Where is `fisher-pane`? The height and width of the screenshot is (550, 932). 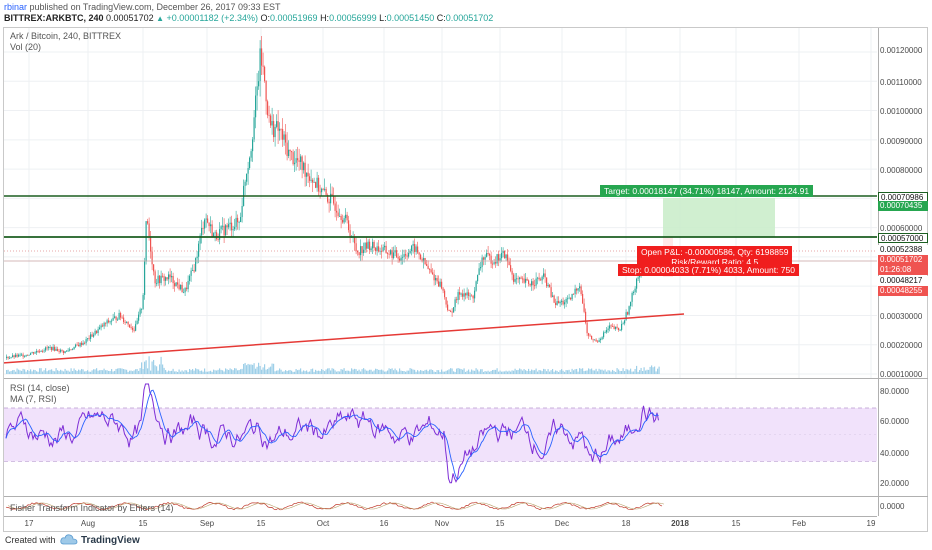 fisher-pane is located at coordinates (440, 506).